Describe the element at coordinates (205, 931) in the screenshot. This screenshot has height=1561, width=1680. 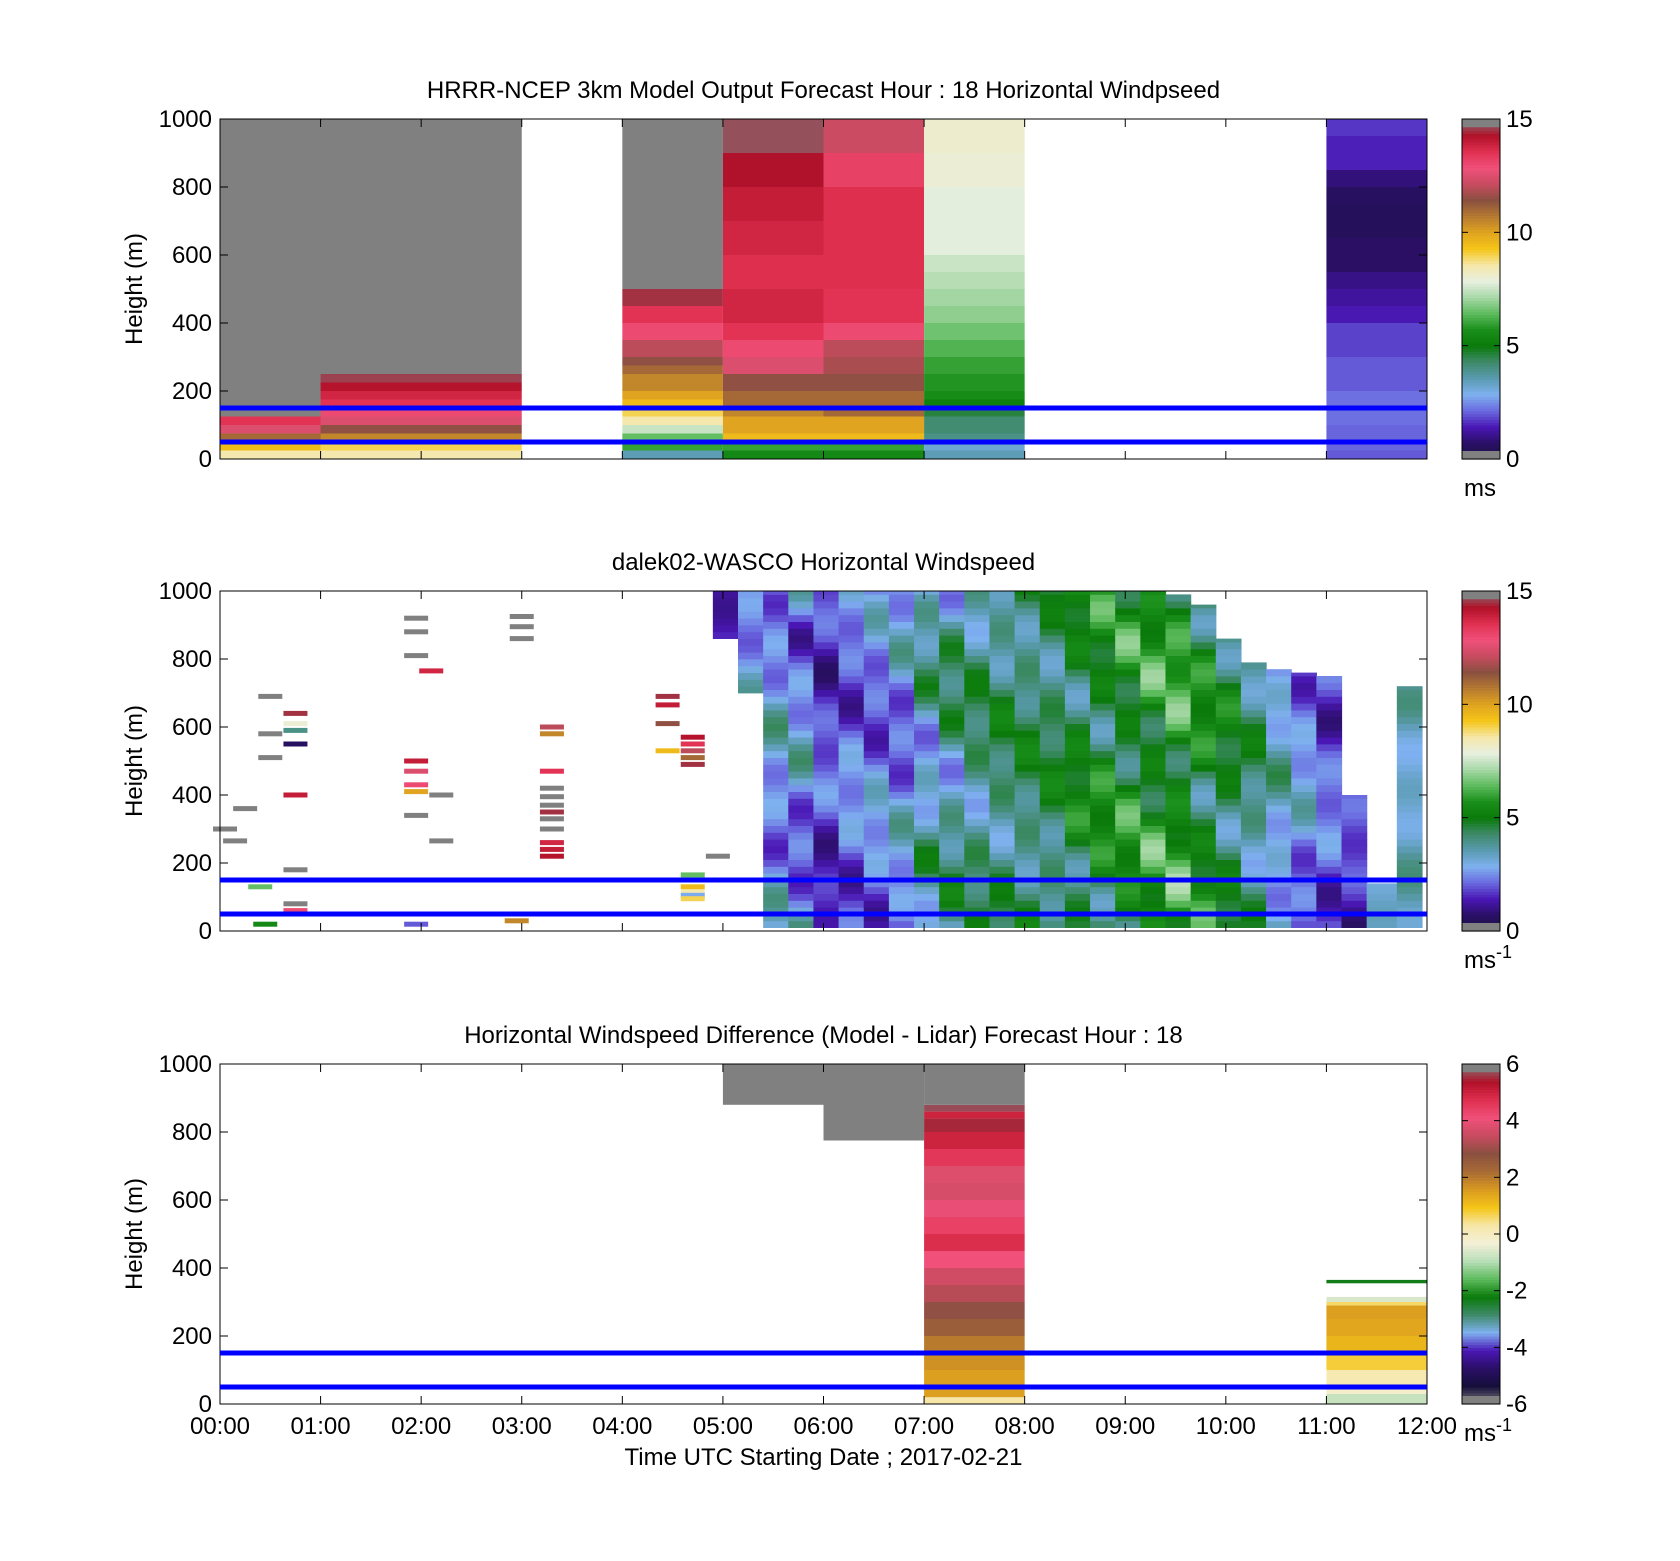
I see `y-tick-label: 0` at that location.